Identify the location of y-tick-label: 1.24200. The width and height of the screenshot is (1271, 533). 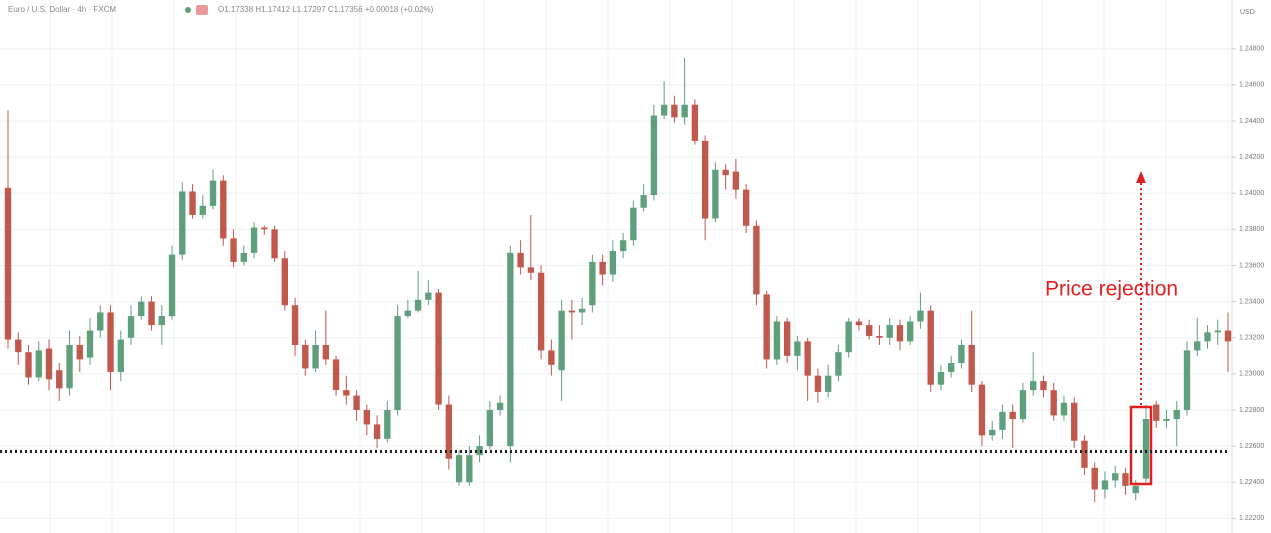
(1251, 157).